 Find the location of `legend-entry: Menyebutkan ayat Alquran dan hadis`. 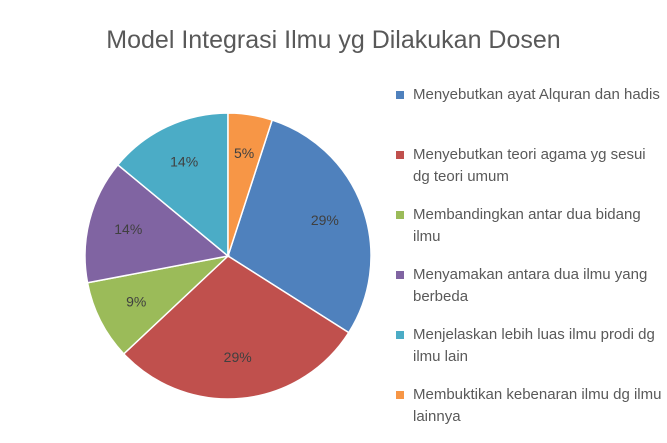

legend-entry: Menyebutkan ayat Alquran dan hadis is located at coordinates (530, 95).